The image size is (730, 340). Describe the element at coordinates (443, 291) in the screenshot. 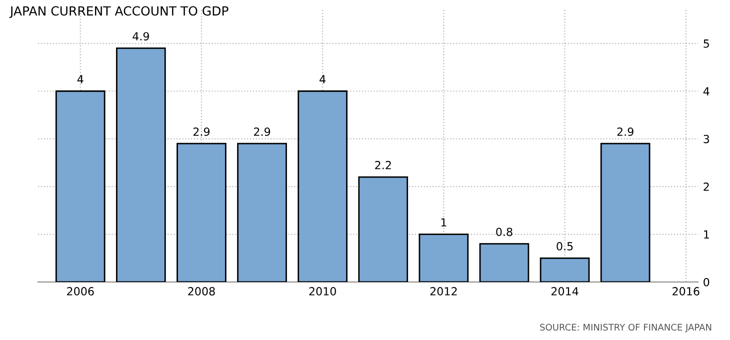

I see `x-tick-label: 2012` at that location.